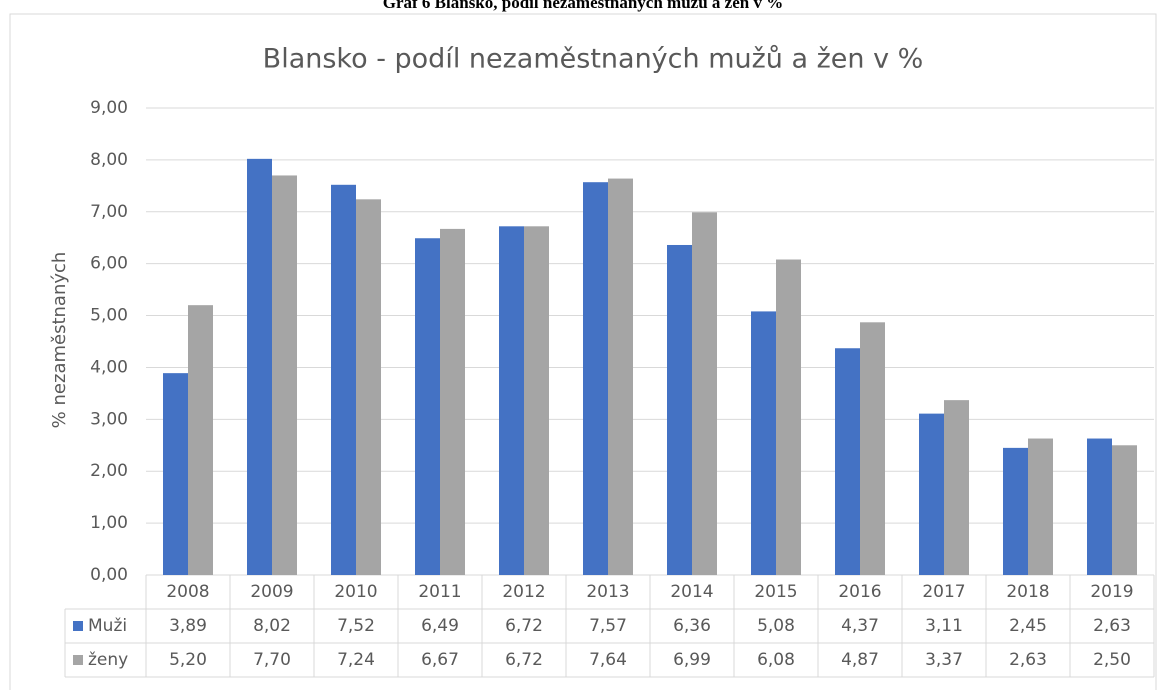  What do you see at coordinates (271, 592) in the screenshot?
I see `x-tick-label: 2009` at bounding box center [271, 592].